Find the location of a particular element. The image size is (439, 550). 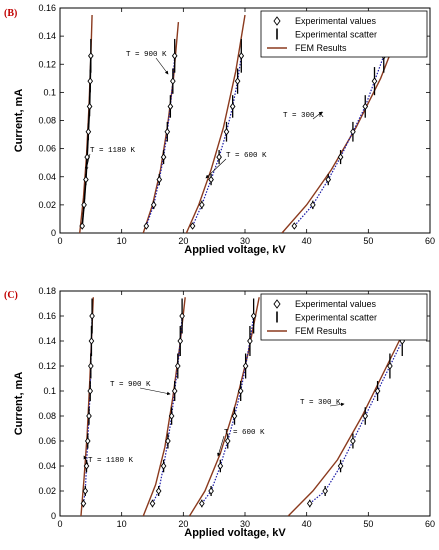

y-tick-label: 0.12 is located at coordinates (47, 64).